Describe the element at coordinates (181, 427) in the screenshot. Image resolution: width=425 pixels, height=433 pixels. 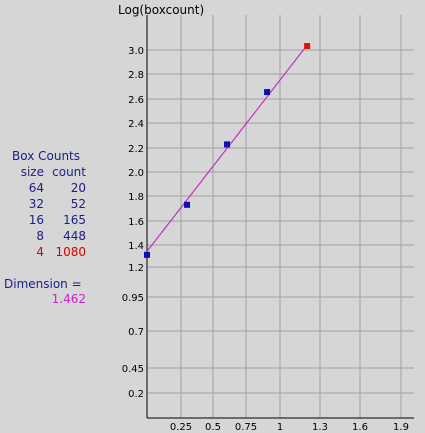
I see `x-tick-label: 0.25` at that location.